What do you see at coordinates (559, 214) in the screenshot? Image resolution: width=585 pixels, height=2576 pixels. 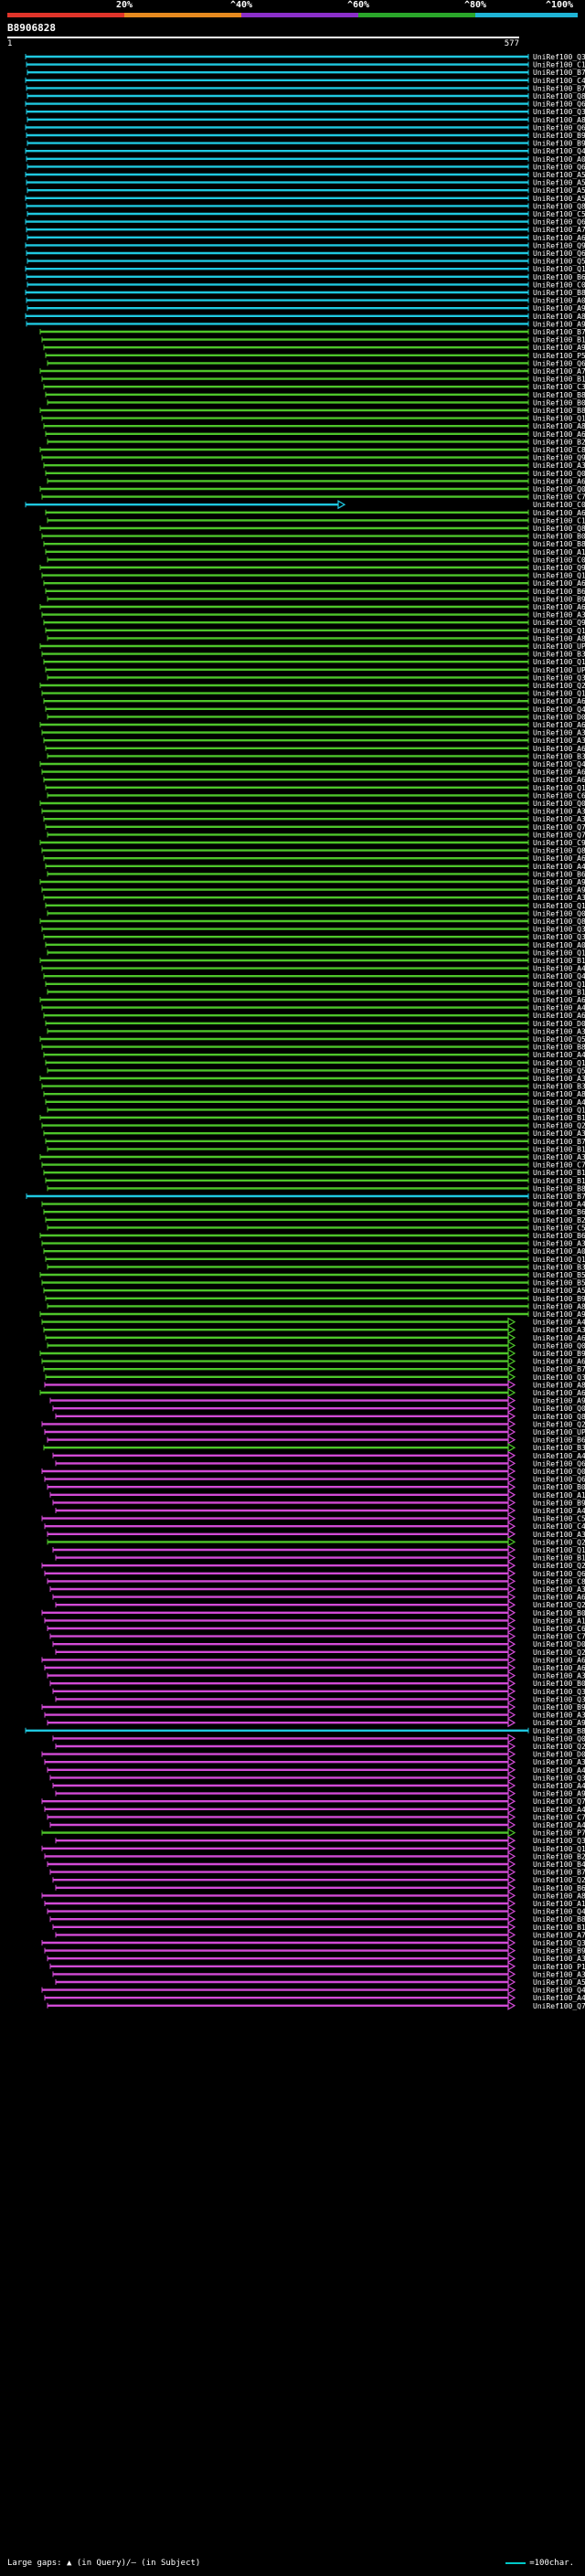 I see `hit-label: UniRef100_C5YJ49` at bounding box center [559, 214].